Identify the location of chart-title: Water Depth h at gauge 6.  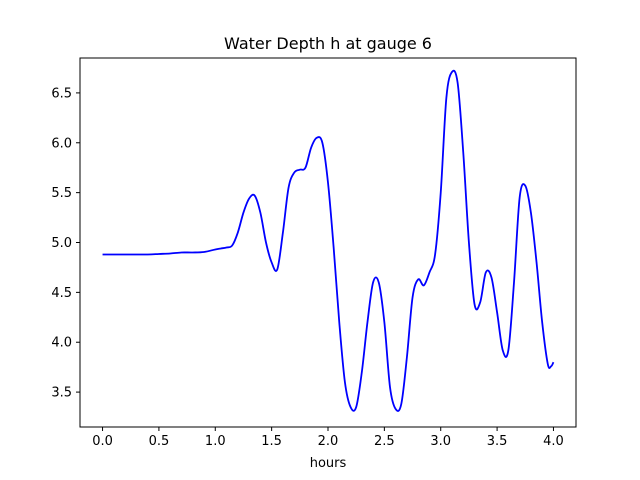
(328, 43).